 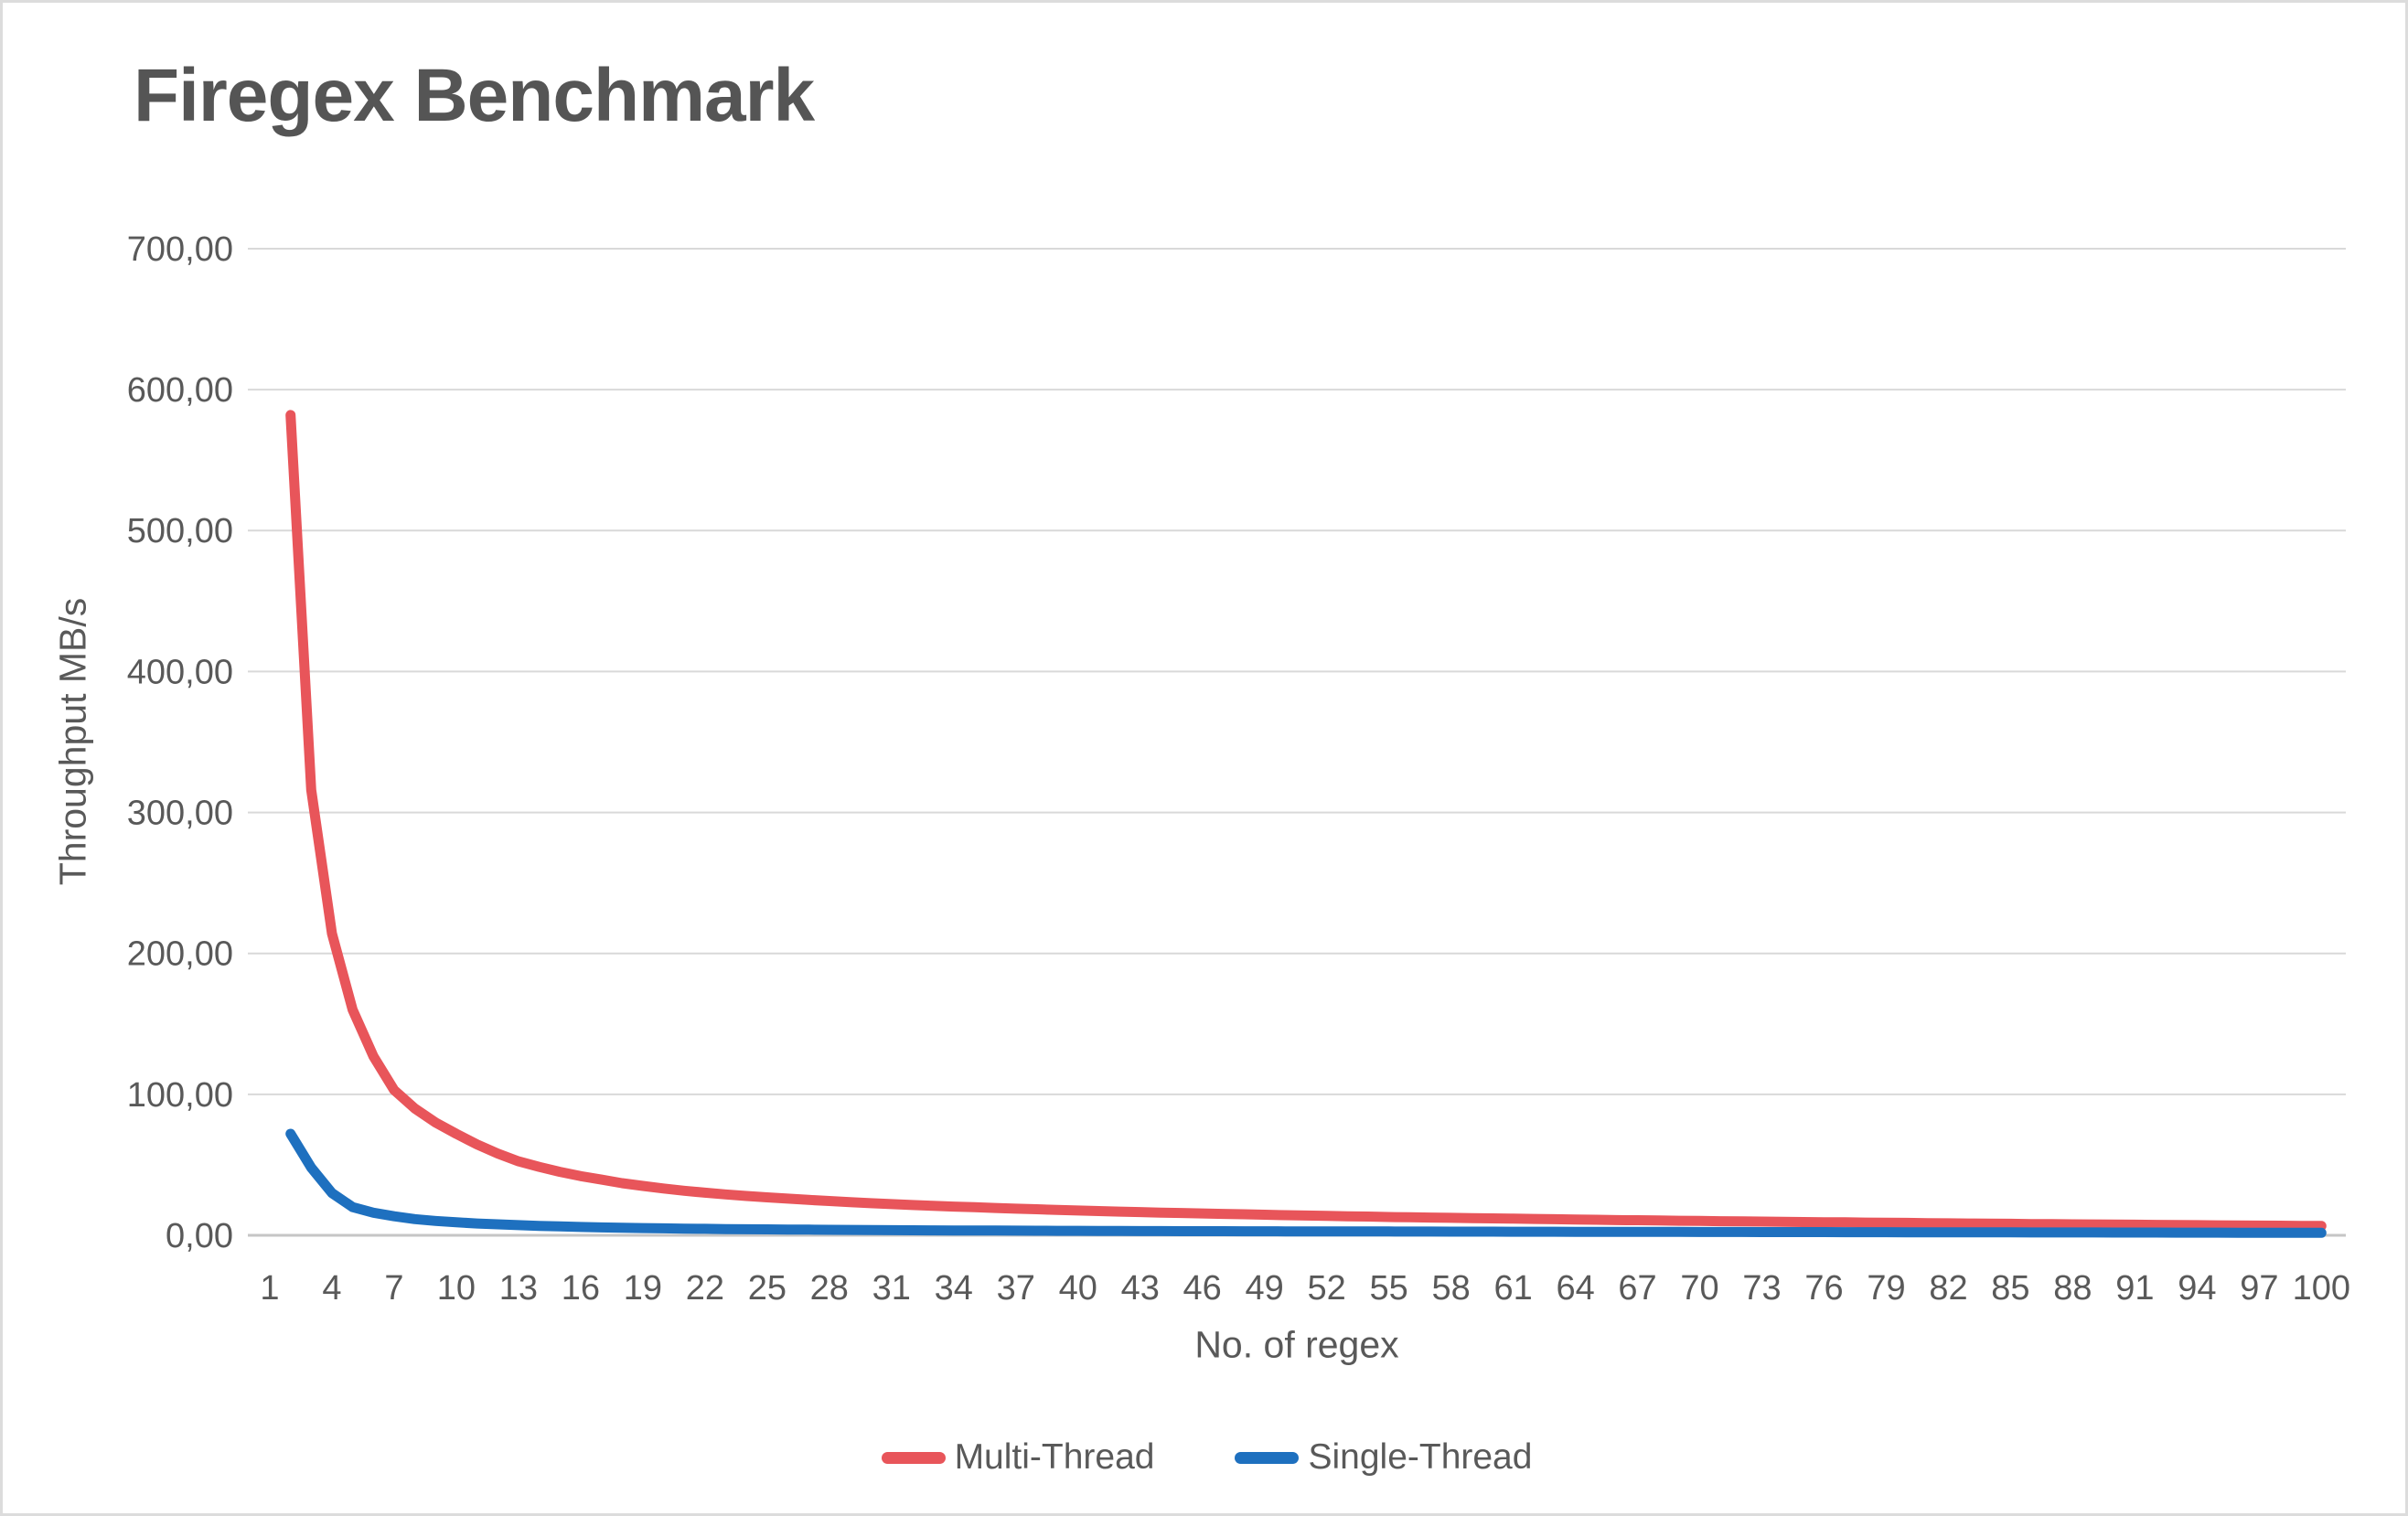 I want to click on y-axis-title: Throughput MB/s, so click(x=72, y=741).